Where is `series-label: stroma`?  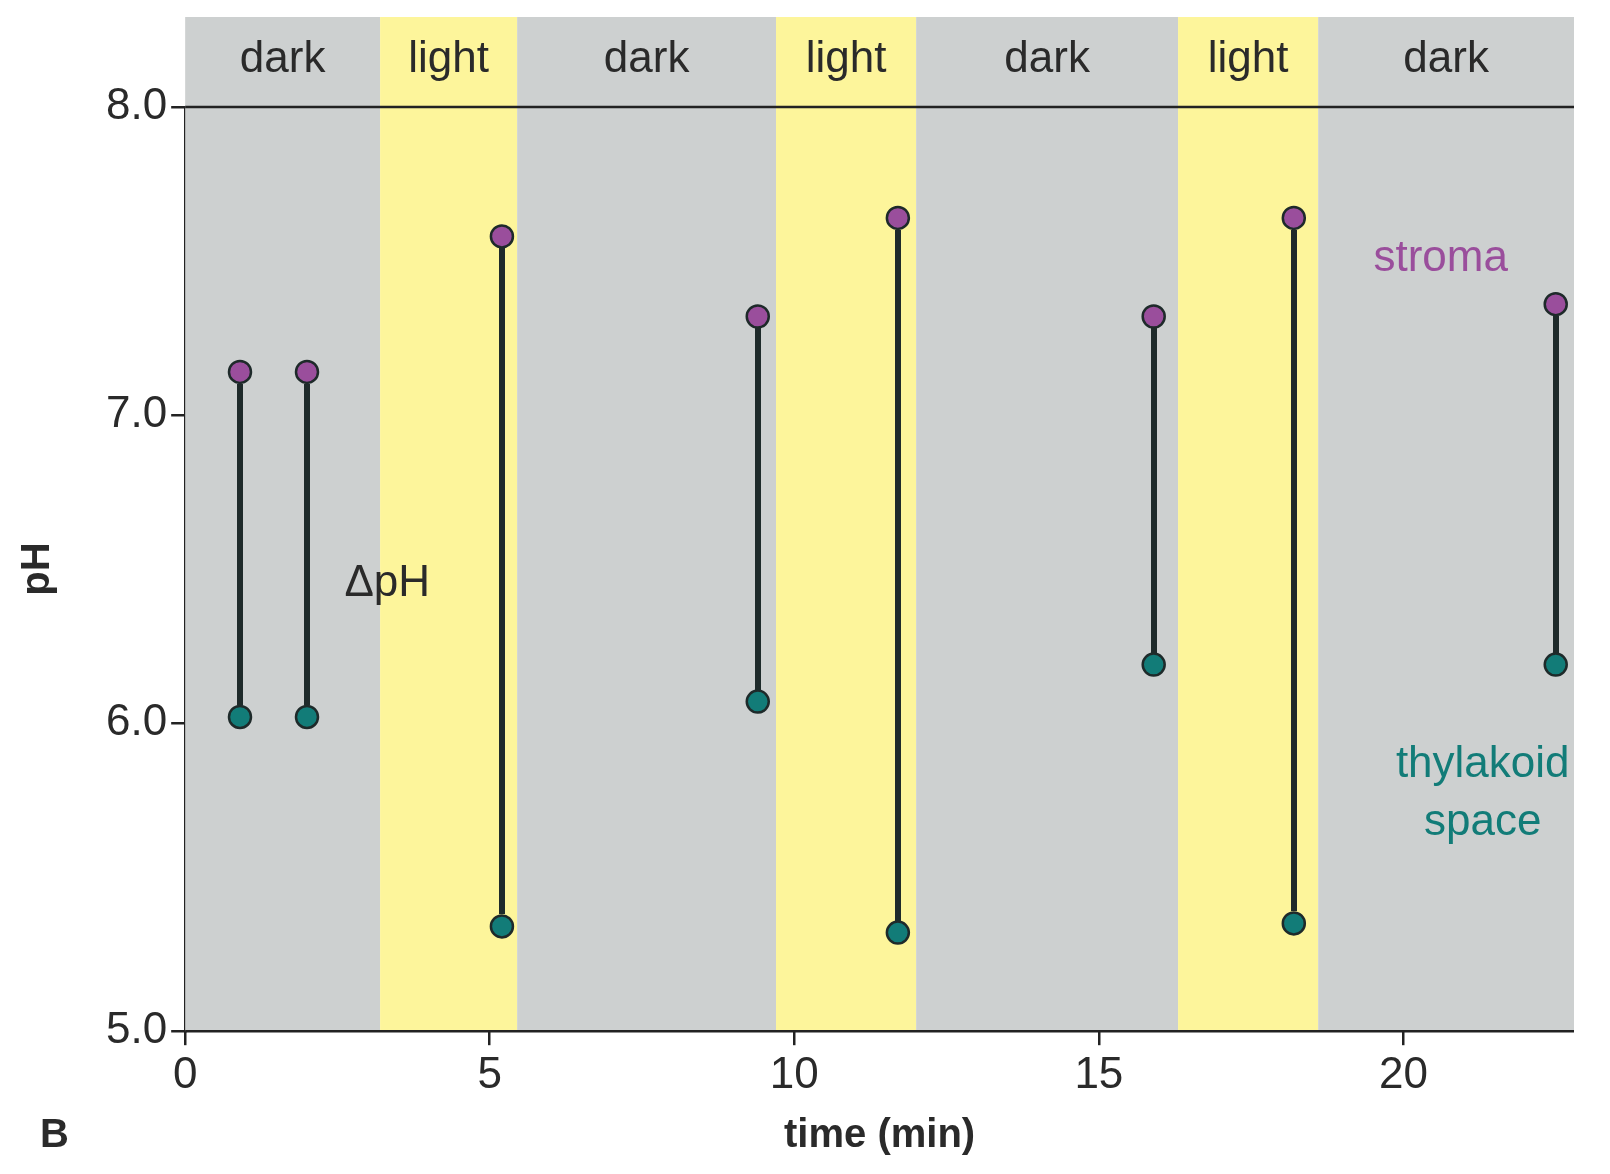
series-label: stroma is located at coordinates (1441, 256).